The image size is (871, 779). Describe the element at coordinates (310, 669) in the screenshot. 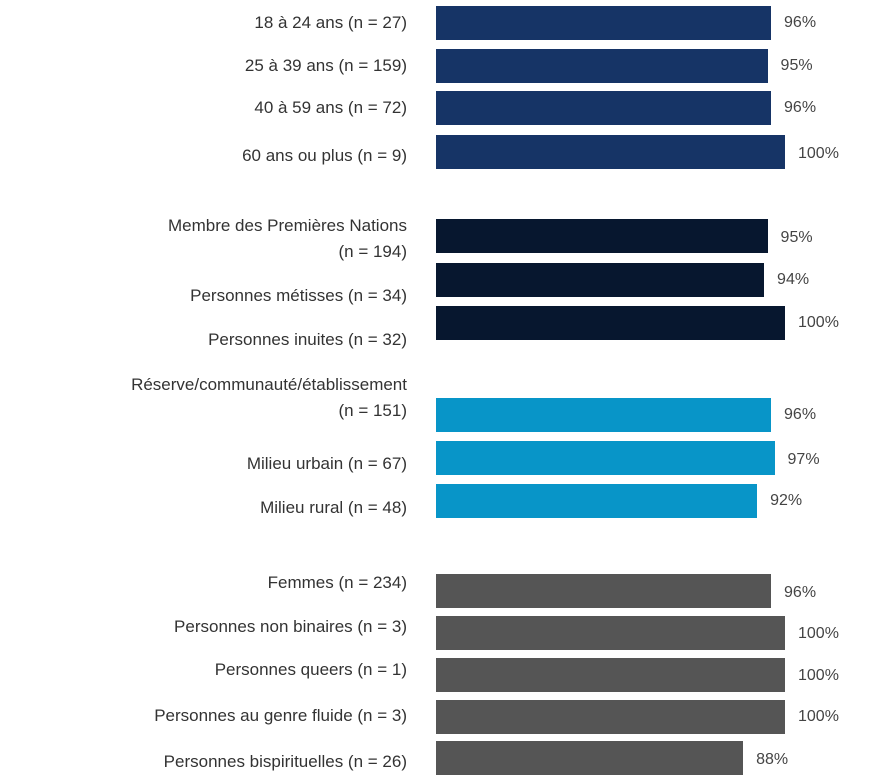

I see `category-label: Personnes queers (n = 1)` at that location.